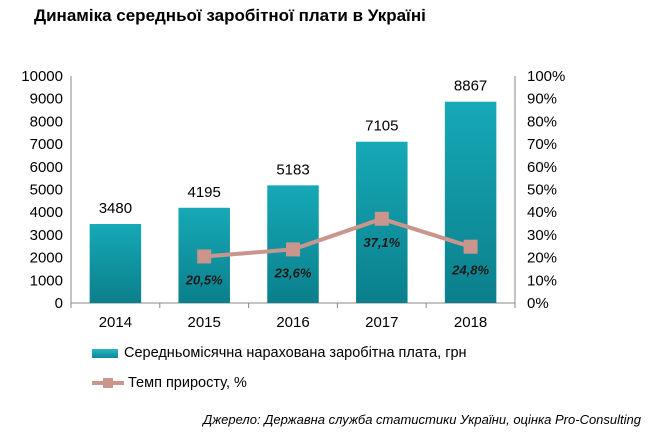 This screenshot has width=655, height=440. I want to click on y-tick-label: 5000, so click(46, 190).